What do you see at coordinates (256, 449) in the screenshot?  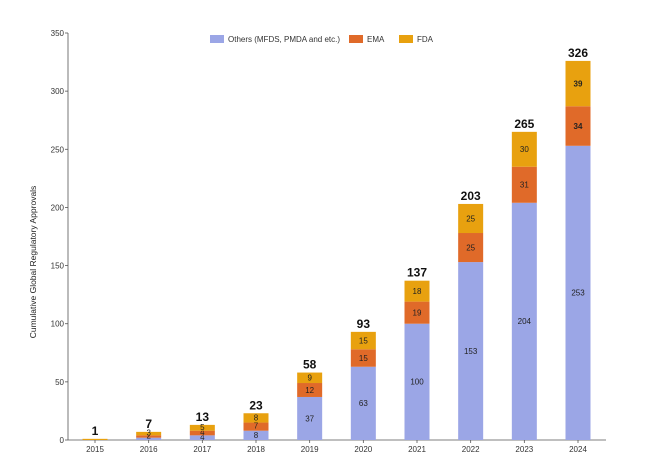 I see `x-tick-label: 2018` at bounding box center [256, 449].